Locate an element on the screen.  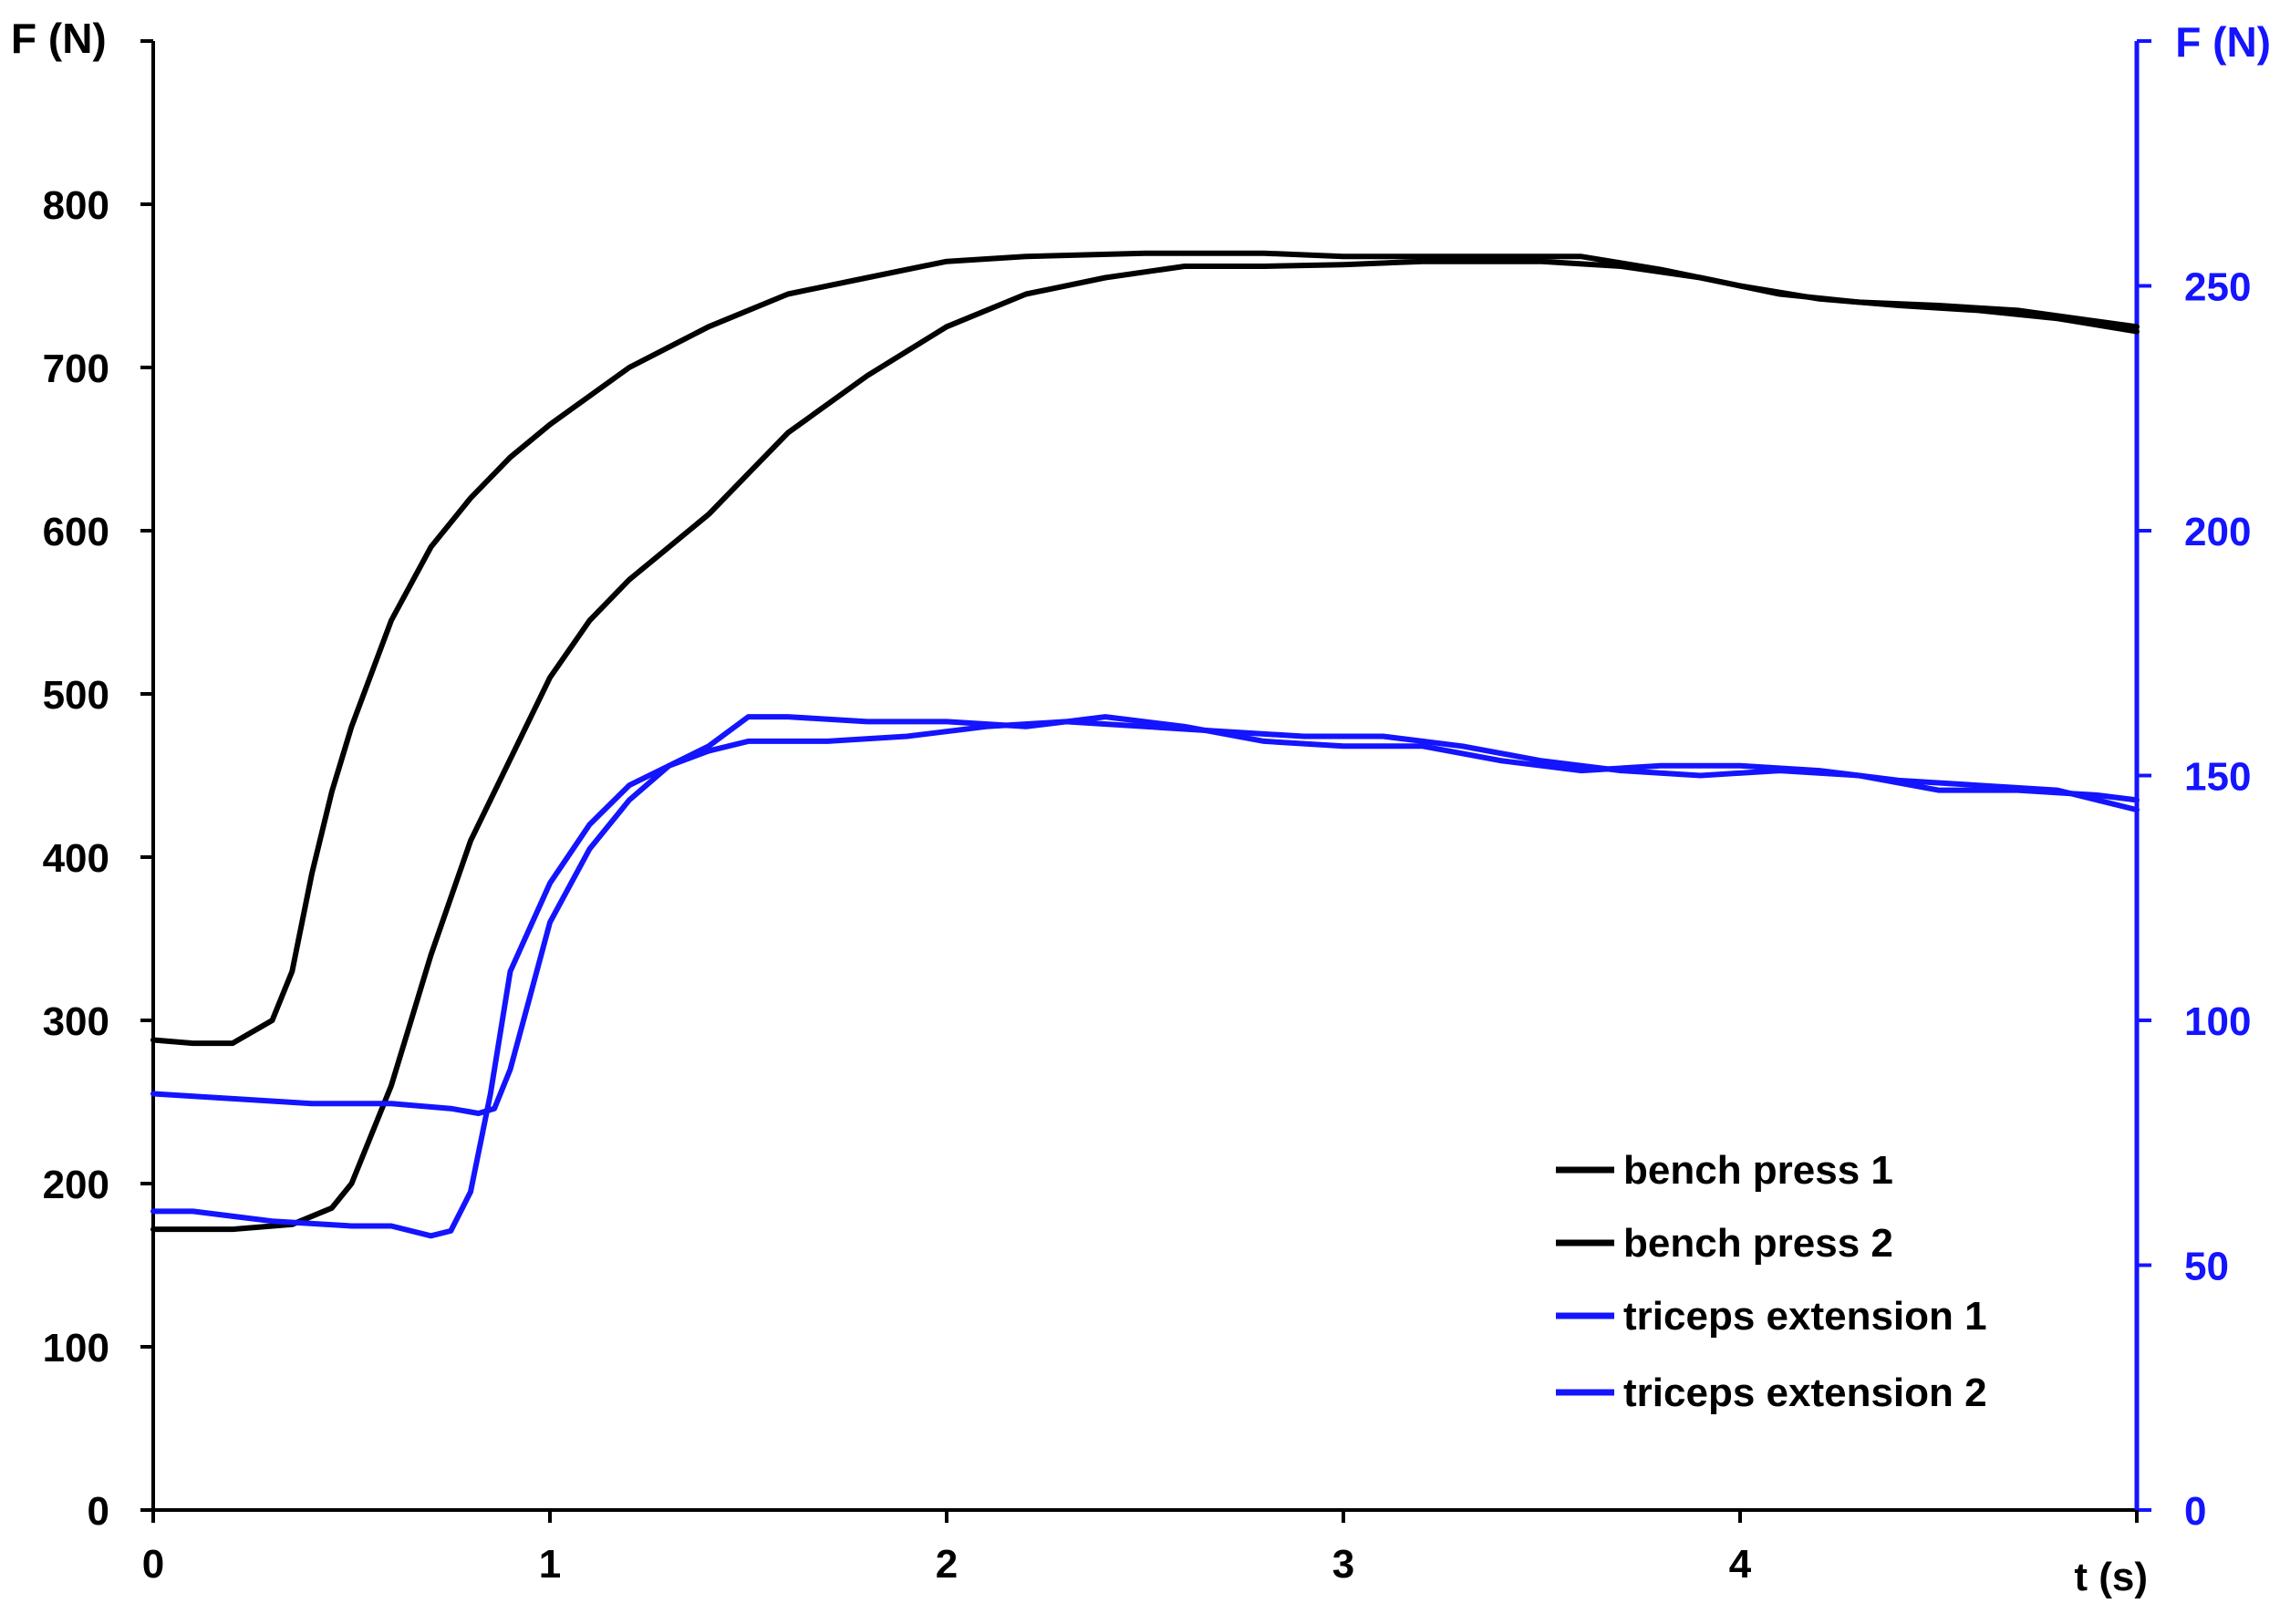
left-axis-title: F (N) is located at coordinates (59, 38).